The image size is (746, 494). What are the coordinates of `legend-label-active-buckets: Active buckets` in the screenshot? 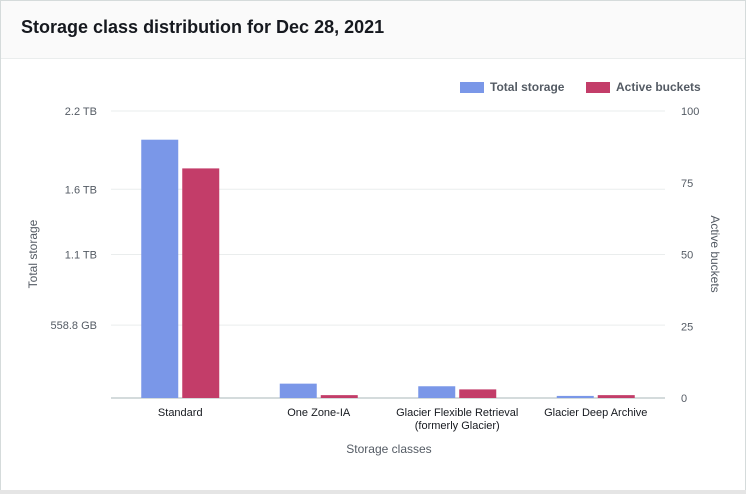 It's located at (658, 87).